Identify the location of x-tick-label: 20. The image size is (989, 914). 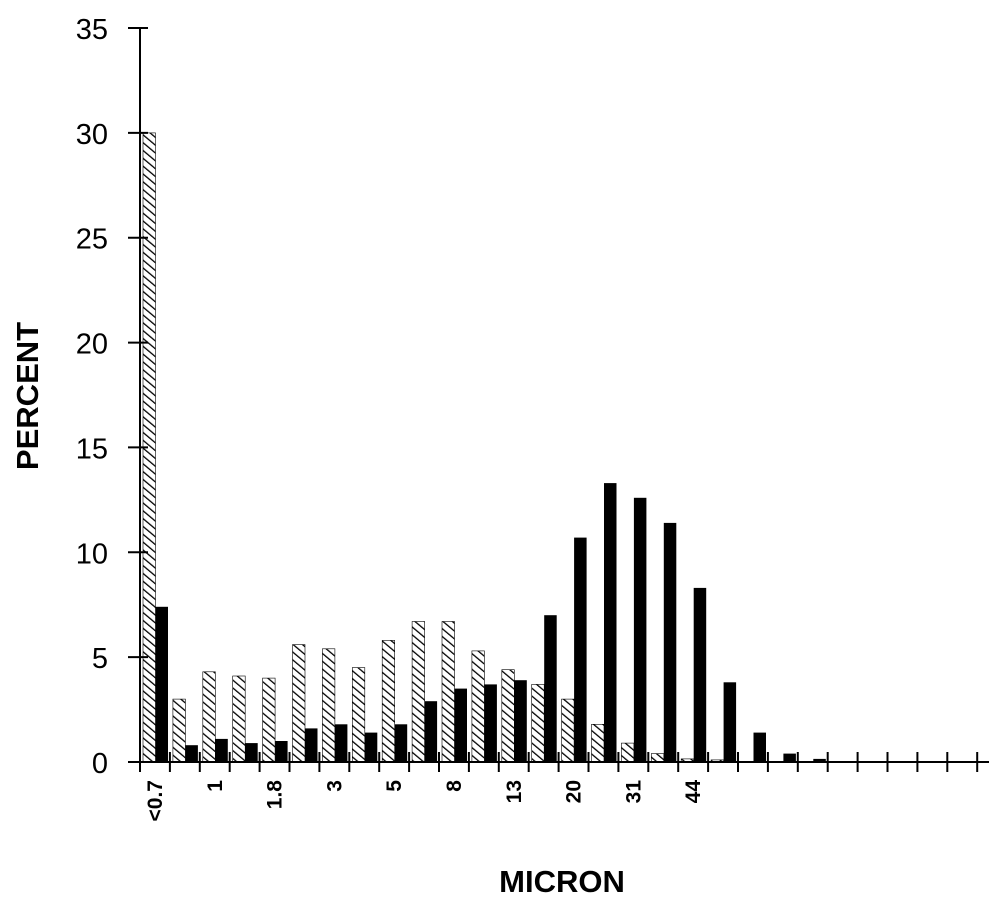
(574, 791).